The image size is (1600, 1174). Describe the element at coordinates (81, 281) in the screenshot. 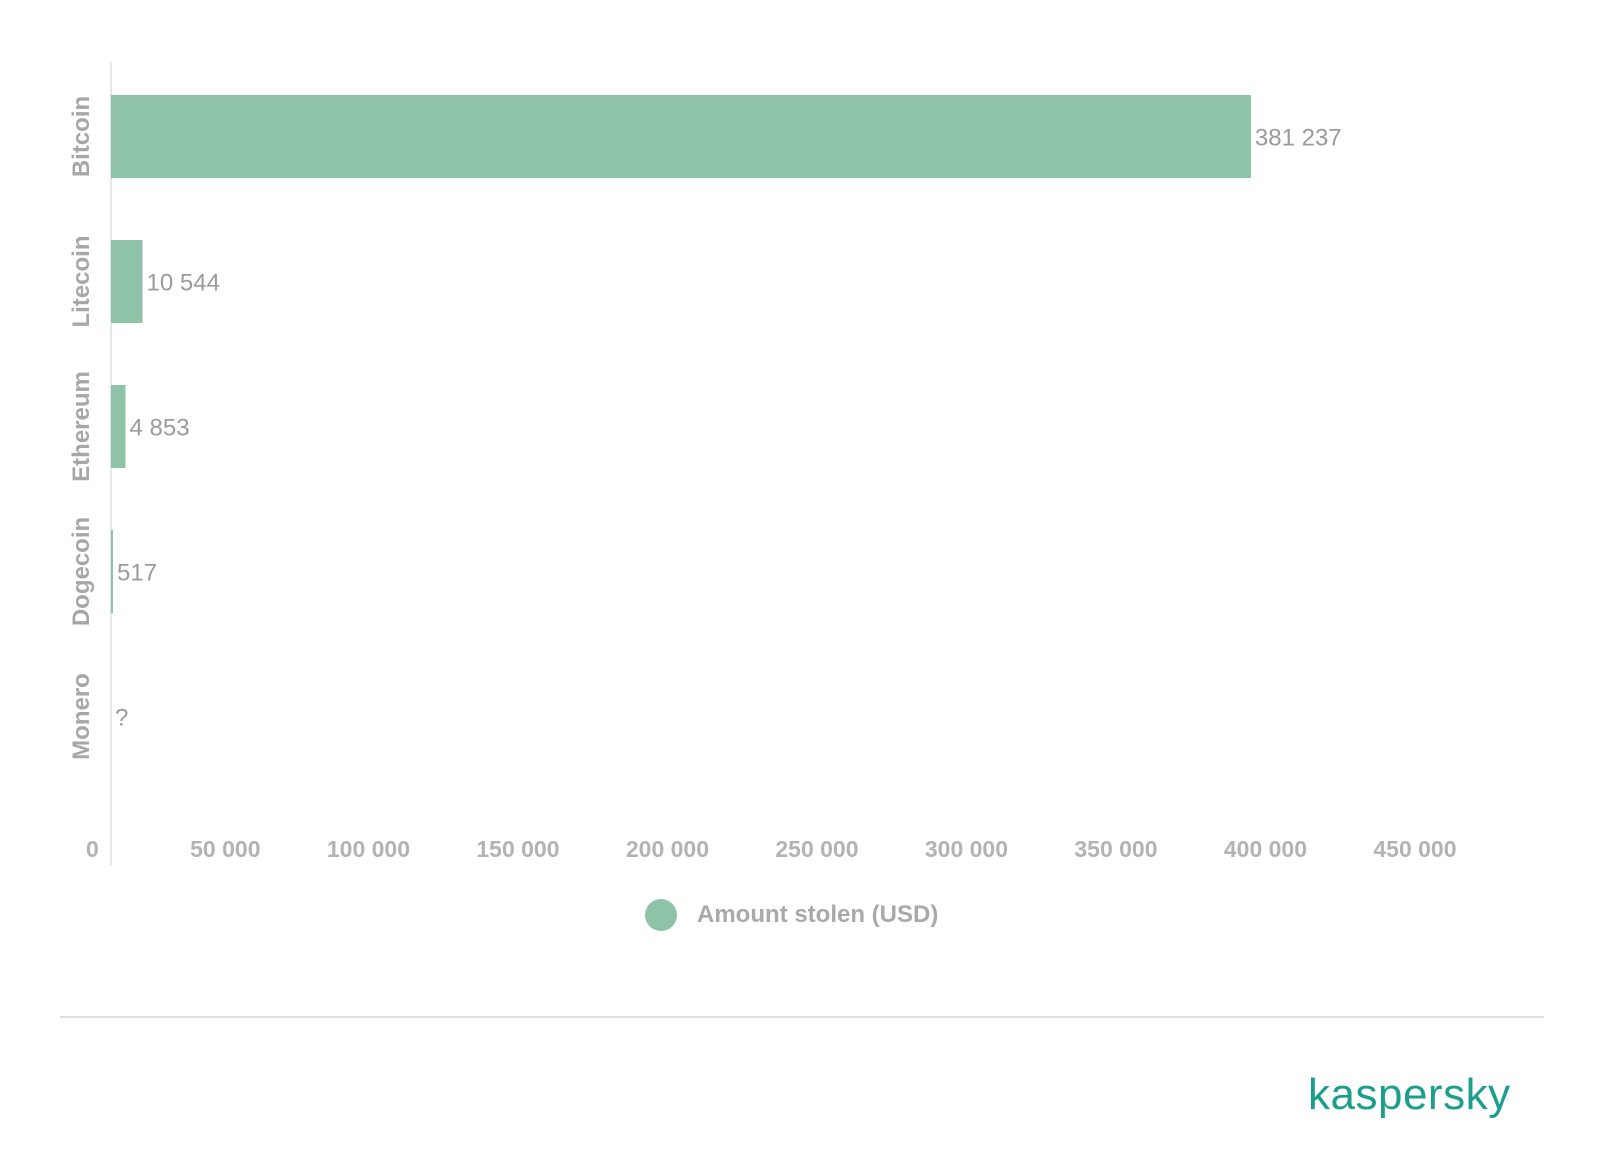

I see `category-label-litecoin: Litecoin` at that location.